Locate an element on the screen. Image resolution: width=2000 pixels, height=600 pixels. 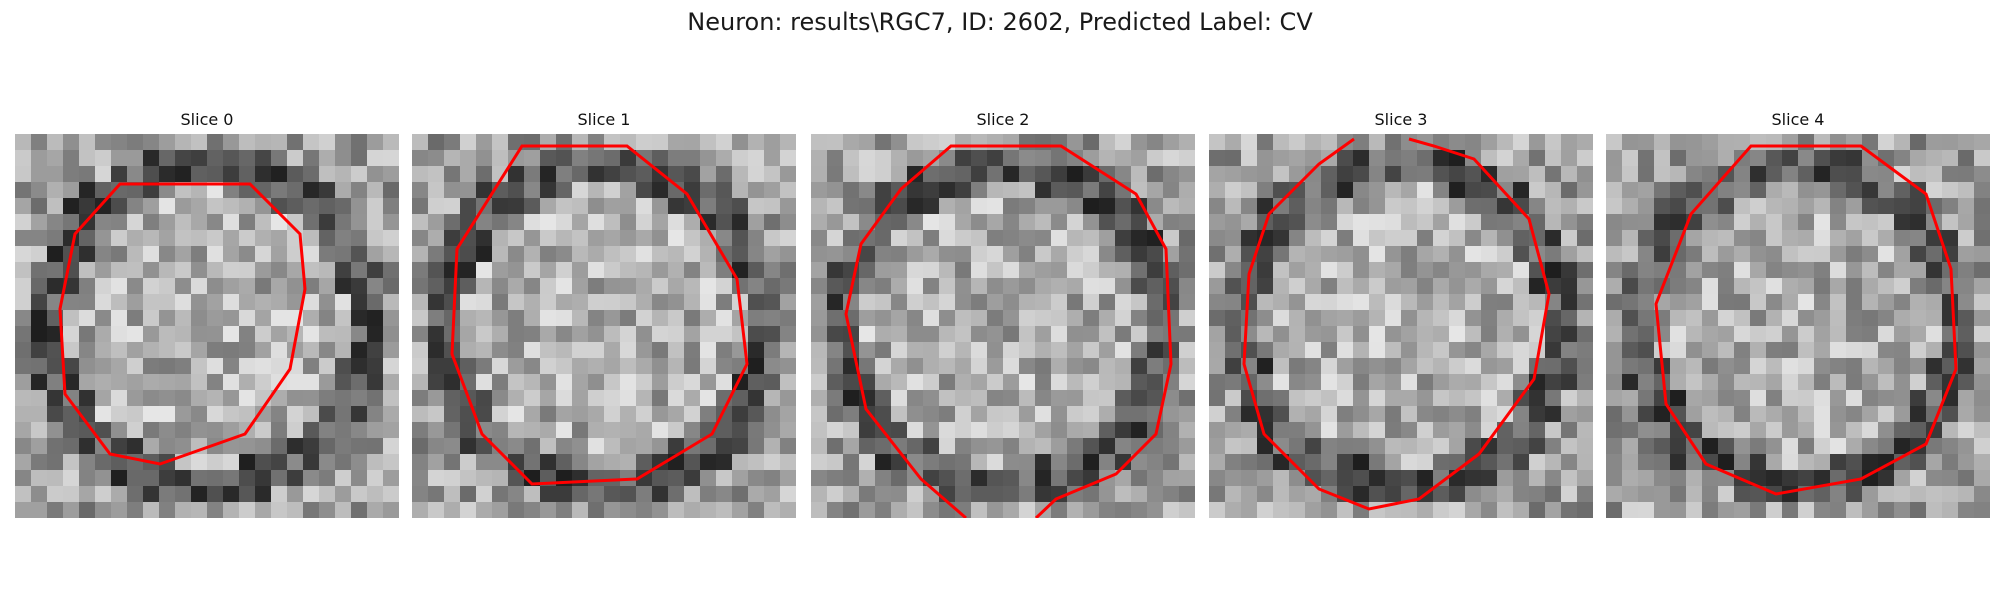
slice-panel-2: Slice 2 is located at coordinates (1003, 313).